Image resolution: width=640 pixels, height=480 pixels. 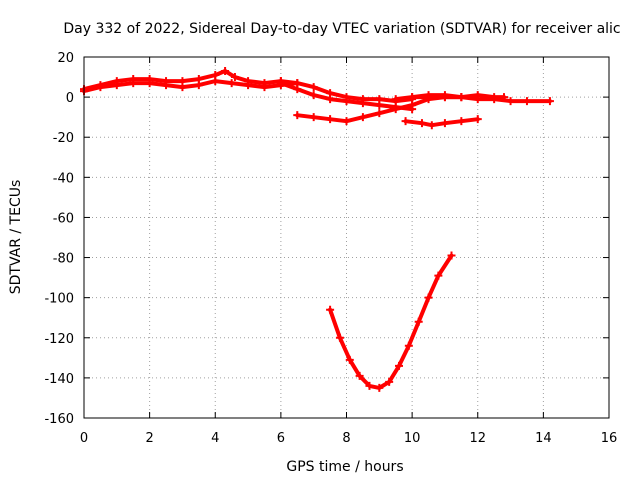 I want to click on y-tick-label: -160, so click(x=59, y=419).